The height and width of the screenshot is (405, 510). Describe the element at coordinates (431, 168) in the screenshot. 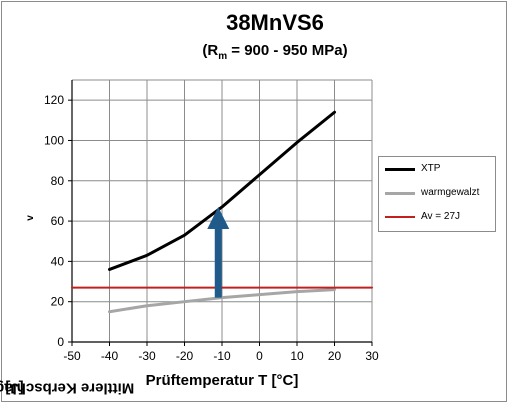

I see `legend-label-xtp: XTP` at that location.